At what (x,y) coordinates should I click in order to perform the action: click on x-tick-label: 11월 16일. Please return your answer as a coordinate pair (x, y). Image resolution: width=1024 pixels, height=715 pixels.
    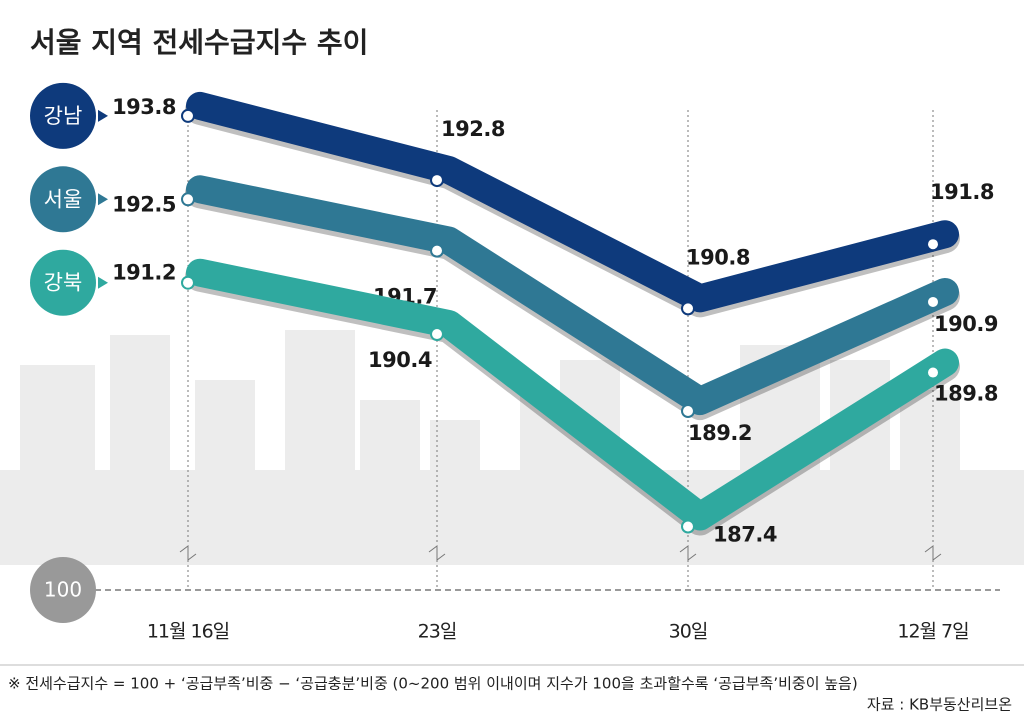
    Looking at the image, I should click on (188, 632).